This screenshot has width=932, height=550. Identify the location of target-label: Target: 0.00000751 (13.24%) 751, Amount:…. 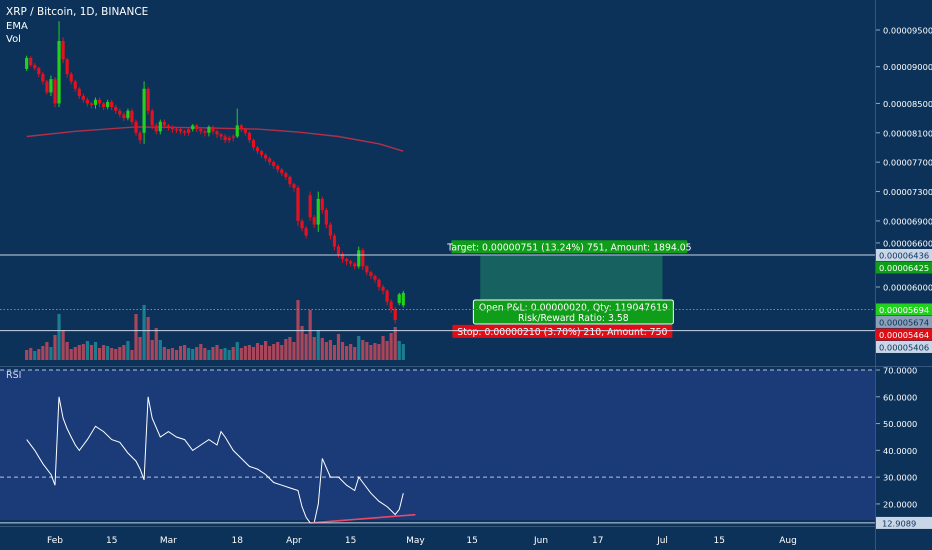
(569, 247).